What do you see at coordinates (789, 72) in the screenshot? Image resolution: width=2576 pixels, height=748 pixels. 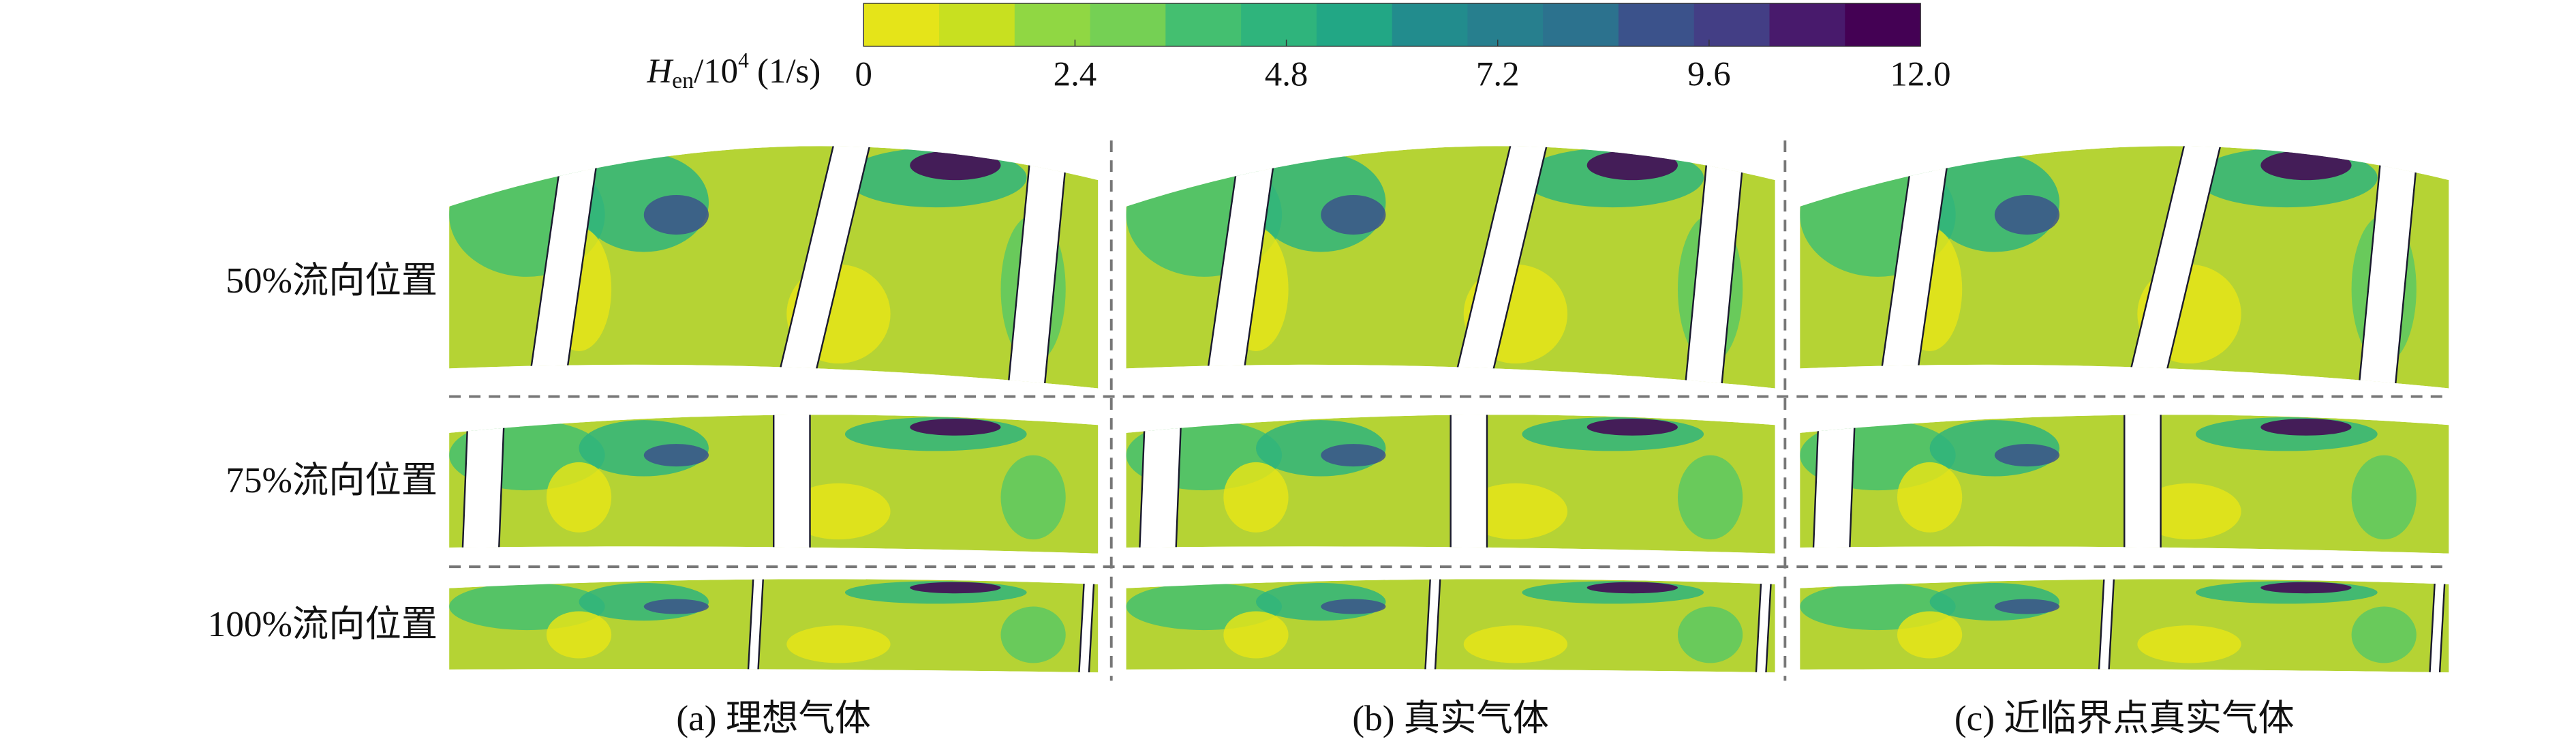 I see `label-unit: (1/s)` at bounding box center [789, 72].